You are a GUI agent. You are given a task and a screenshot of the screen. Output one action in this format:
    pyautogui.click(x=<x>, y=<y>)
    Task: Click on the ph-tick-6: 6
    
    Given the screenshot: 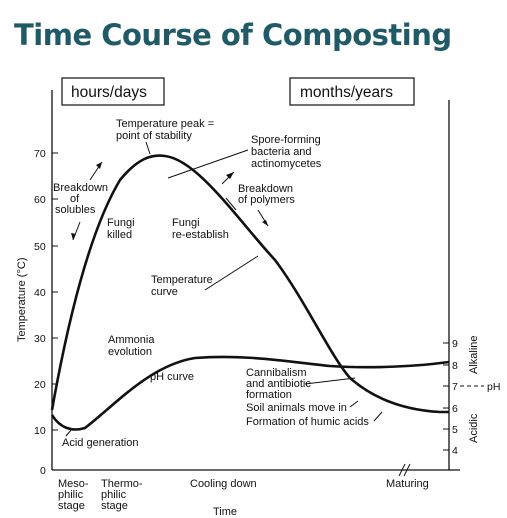 What is the action you would take?
    pyautogui.click(x=455, y=409)
    